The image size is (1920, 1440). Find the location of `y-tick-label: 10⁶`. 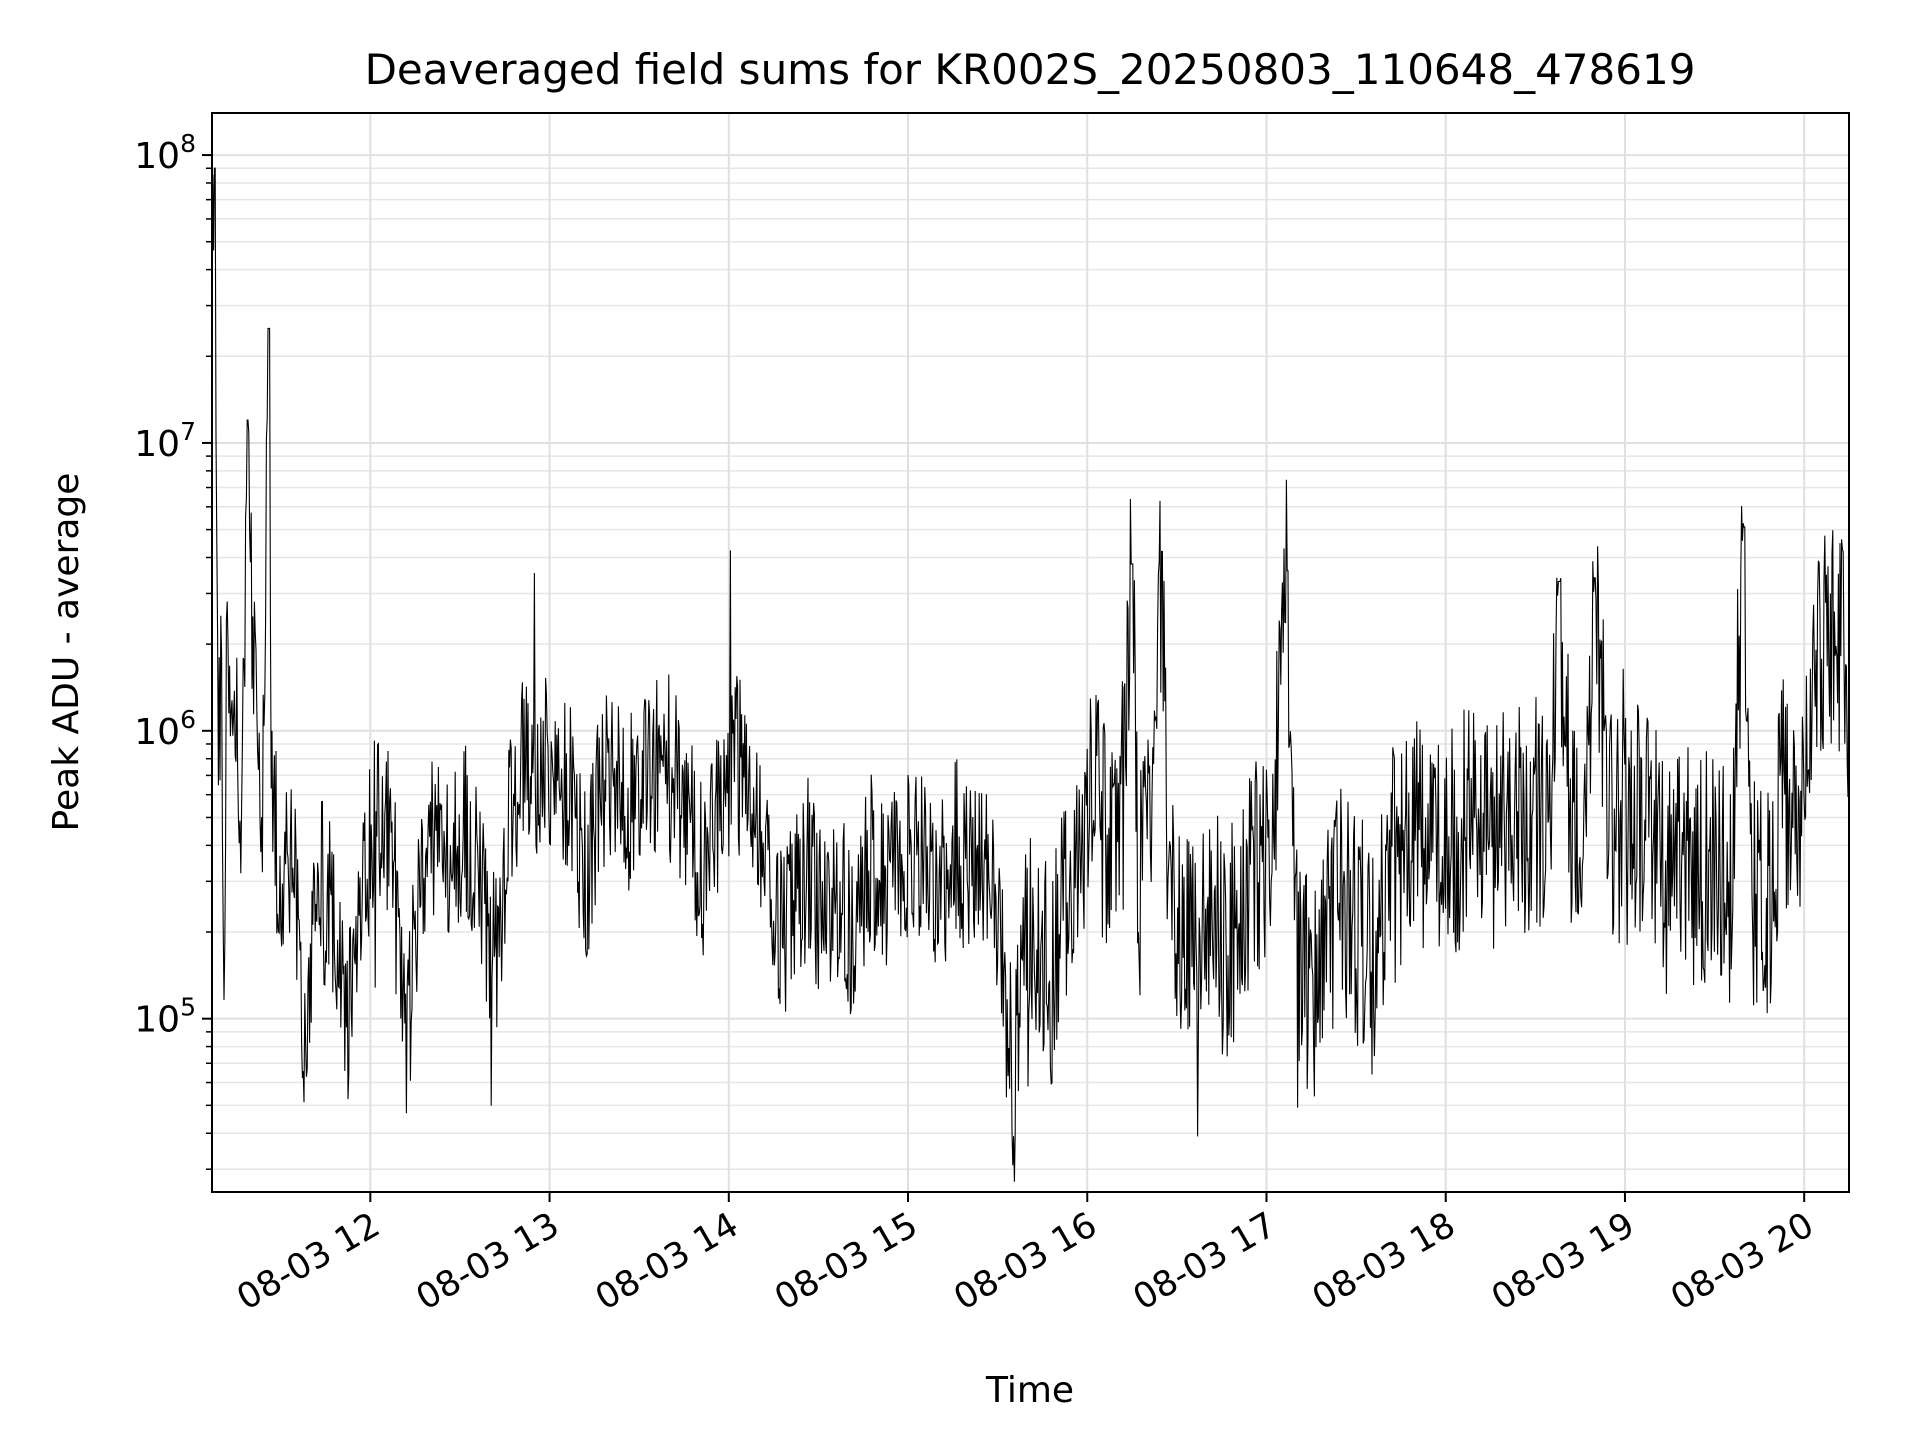

y-tick-label: 10⁶ is located at coordinates (165, 729).